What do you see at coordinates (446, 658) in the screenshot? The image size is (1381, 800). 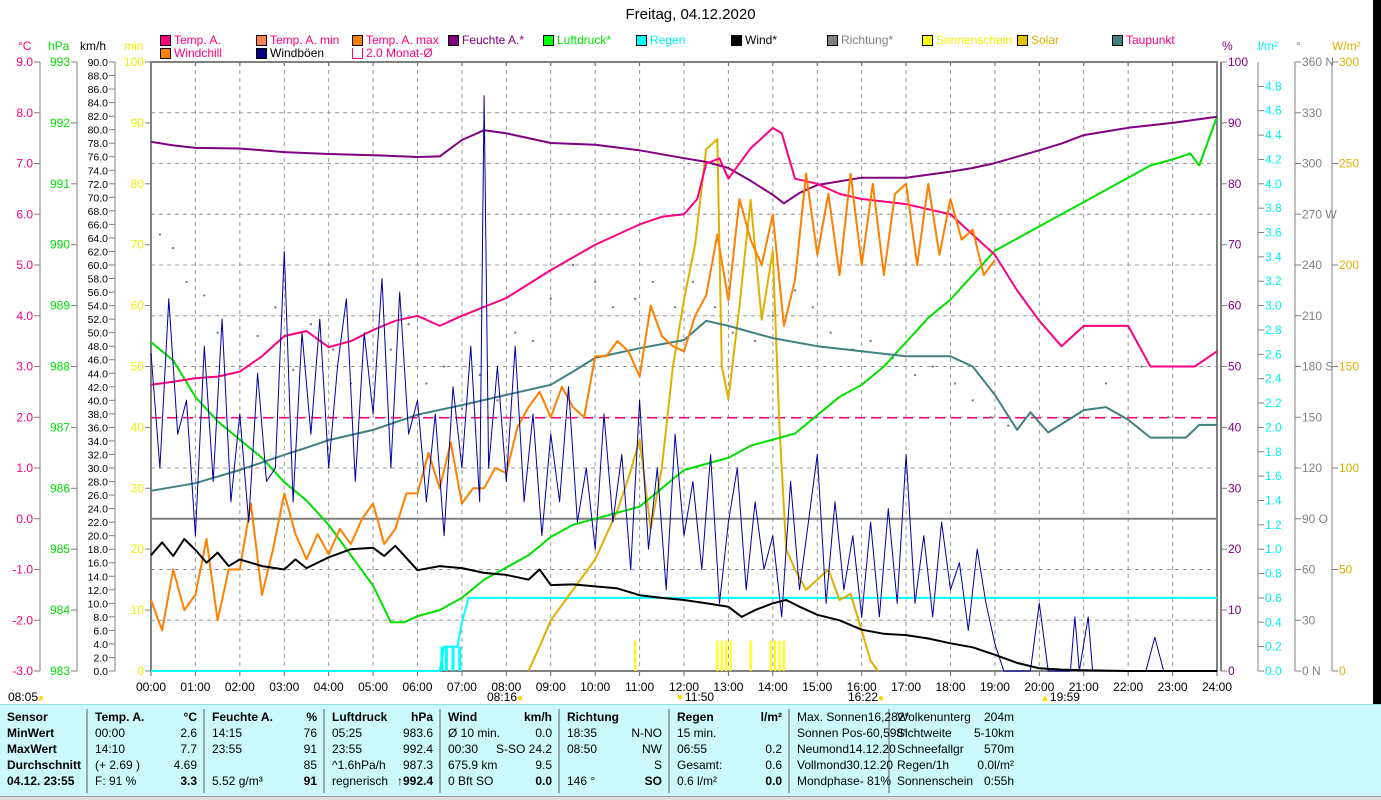 I see `rain-bar` at bounding box center [446, 658].